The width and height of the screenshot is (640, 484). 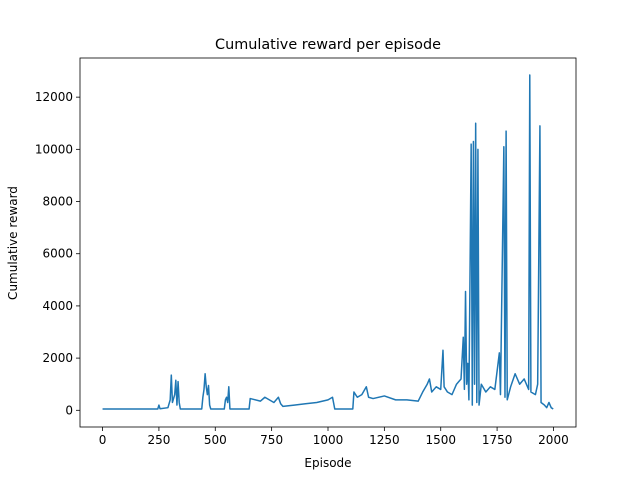 What do you see at coordinates (440, 440) in the screenshot?
I see `x-tick-label: 1500` at bounding box center [440, 440].